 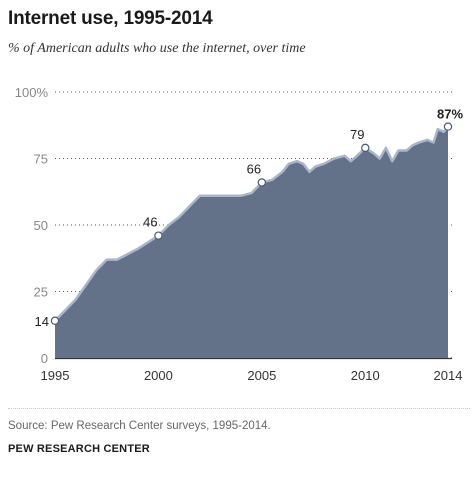 I want to click on data-label: 79, so click(x=357, y=134).